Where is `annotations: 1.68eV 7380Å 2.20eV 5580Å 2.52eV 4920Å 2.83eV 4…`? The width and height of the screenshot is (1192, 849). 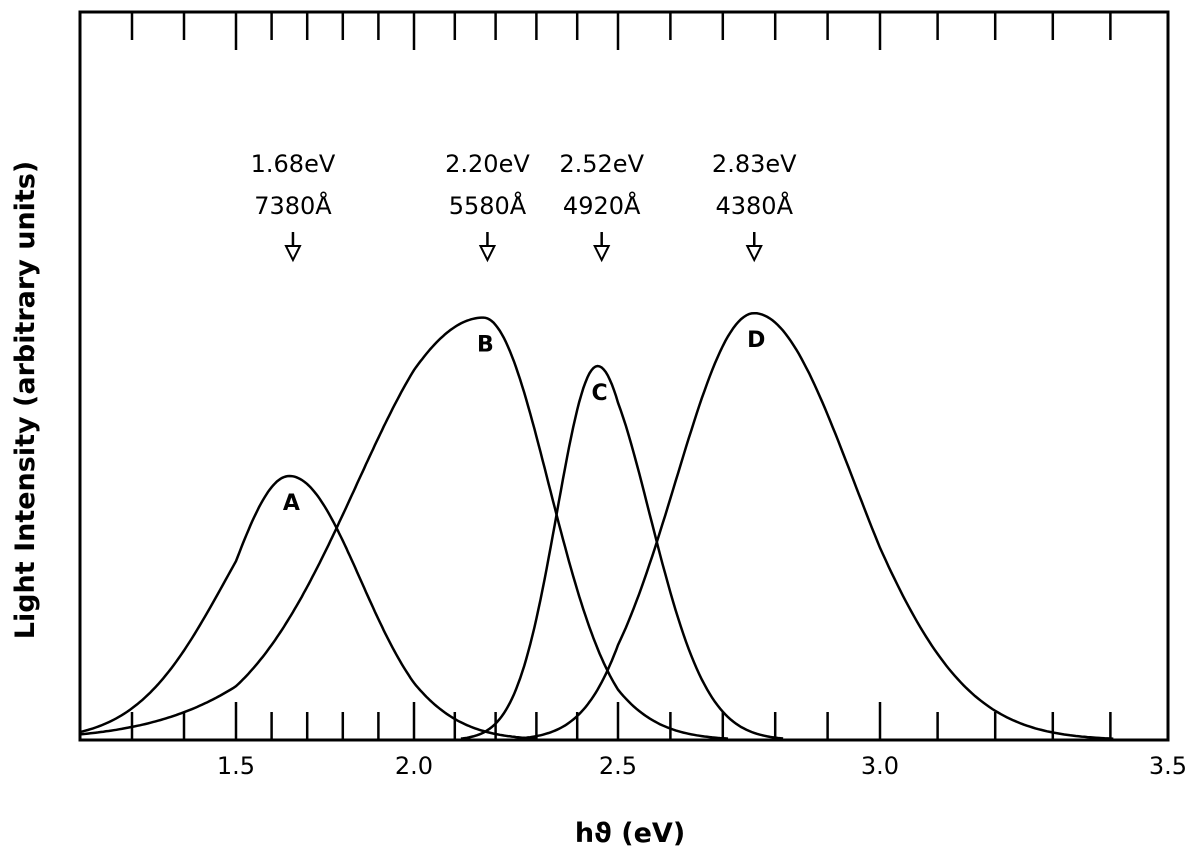
annotations: 1.68eV 7380Å 2.20eV 5580Å 2.52eV 4920Å 2.83eV 4… is located at coordinates (524, 206).